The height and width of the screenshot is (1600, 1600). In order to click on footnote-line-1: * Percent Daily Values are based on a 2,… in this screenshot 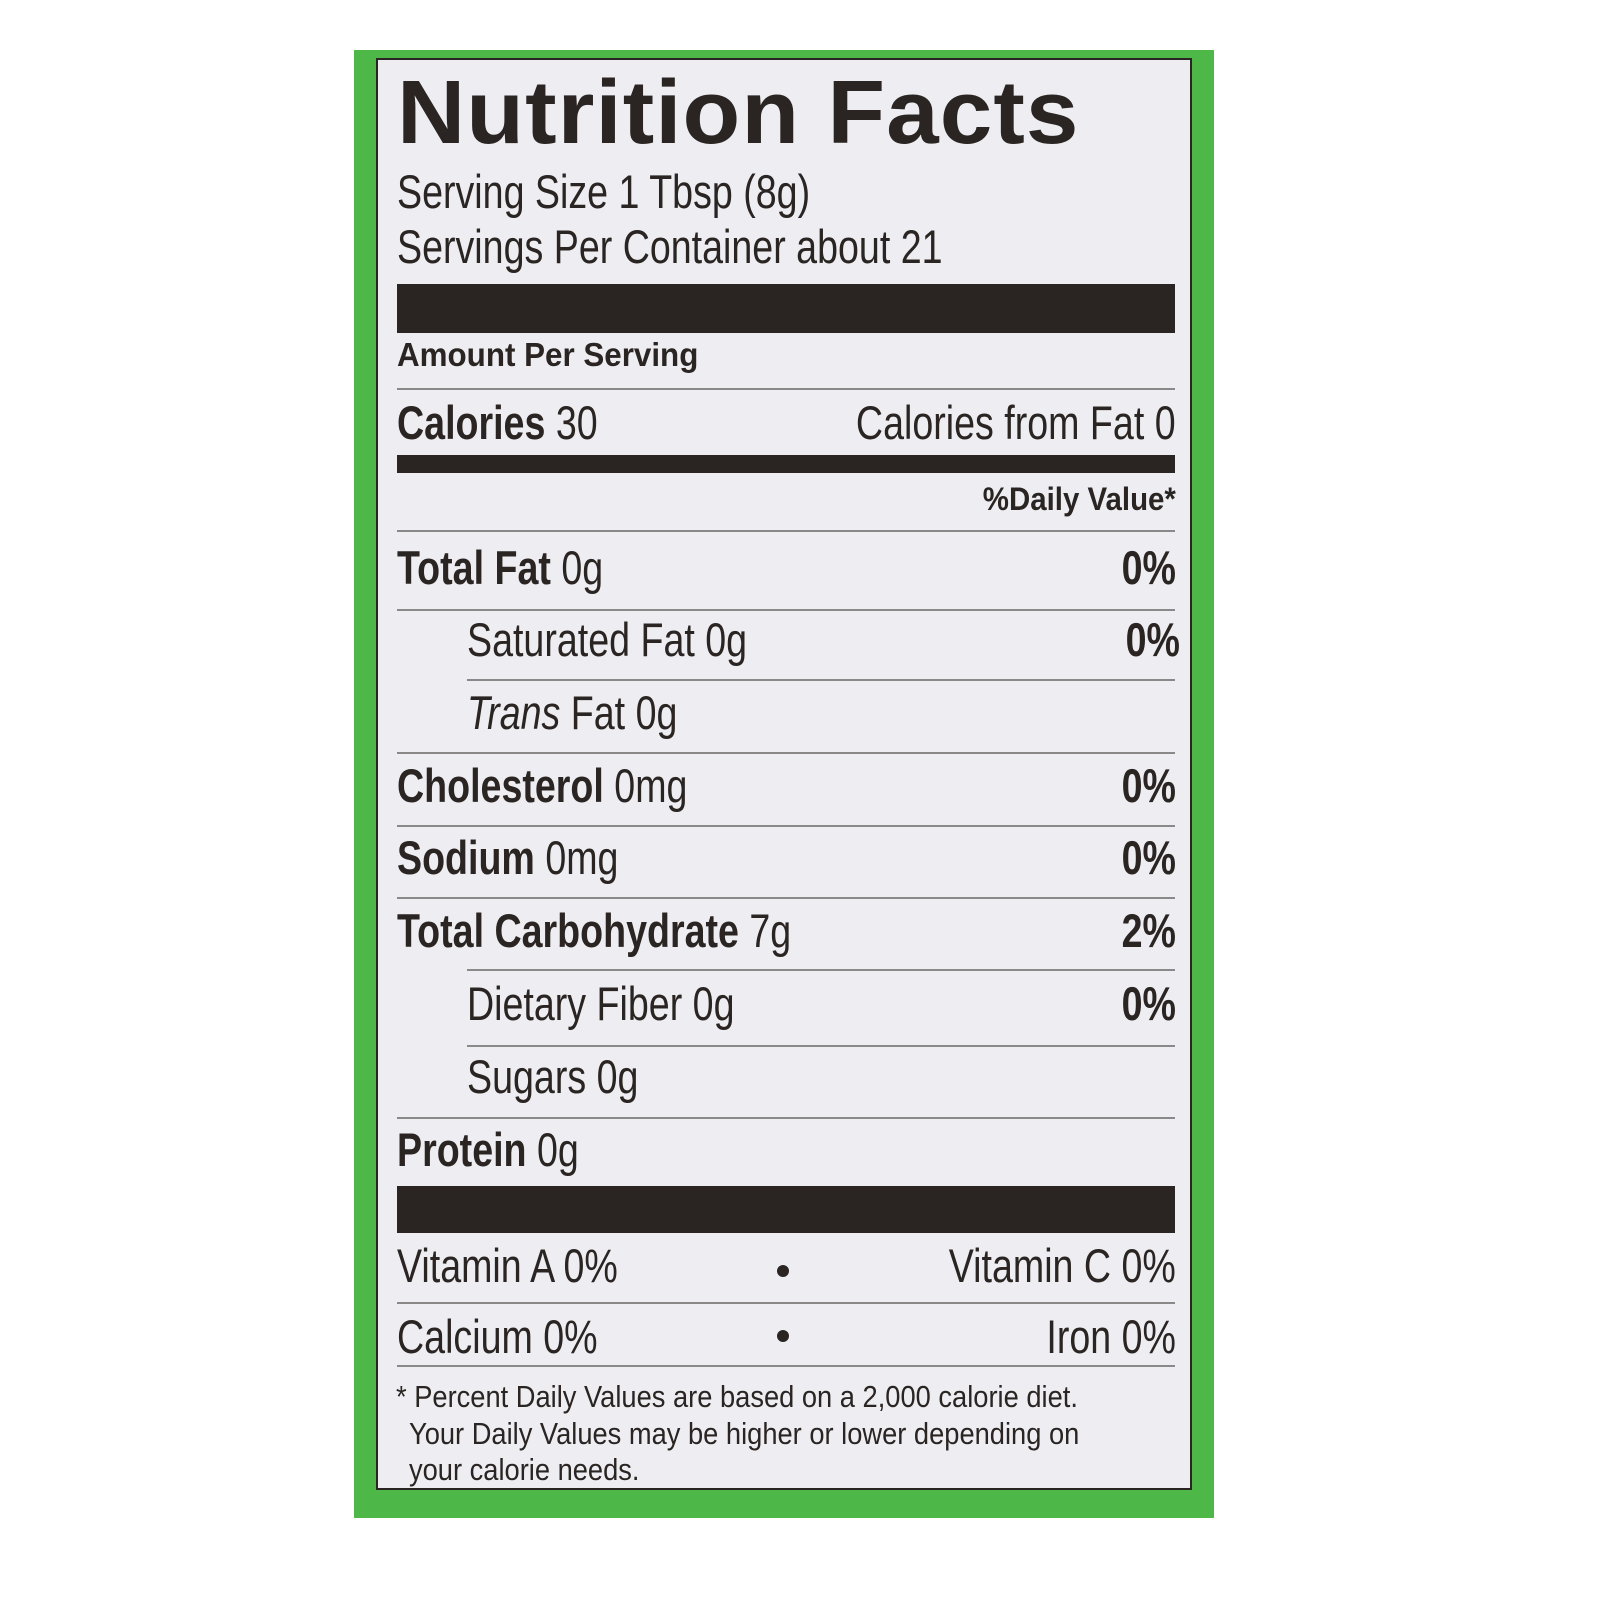, I will do `click(737, 1396)`.